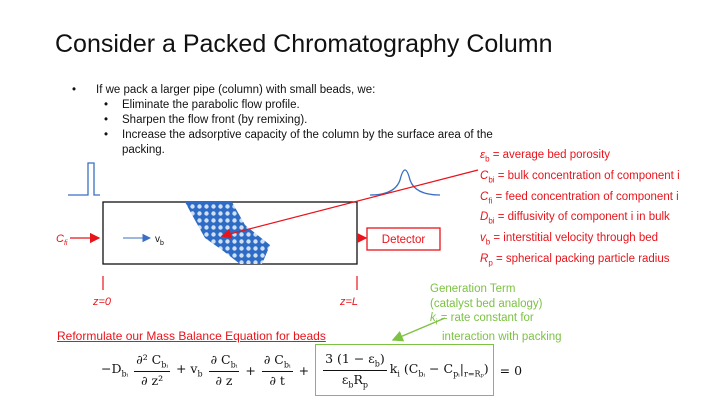 This screenshot has width=720, height=405. I want to click on eq-term: = 0, so click(511, 370).